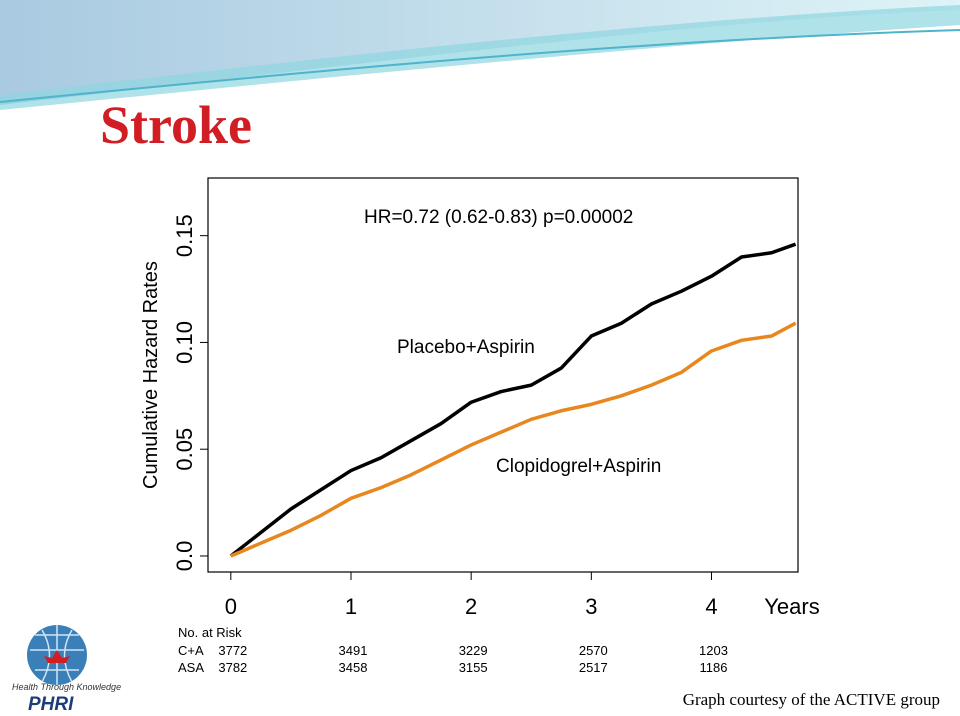 This screenshot has width=960, height=716. I want to click on x-tick-label: 2, so click(471, 606).